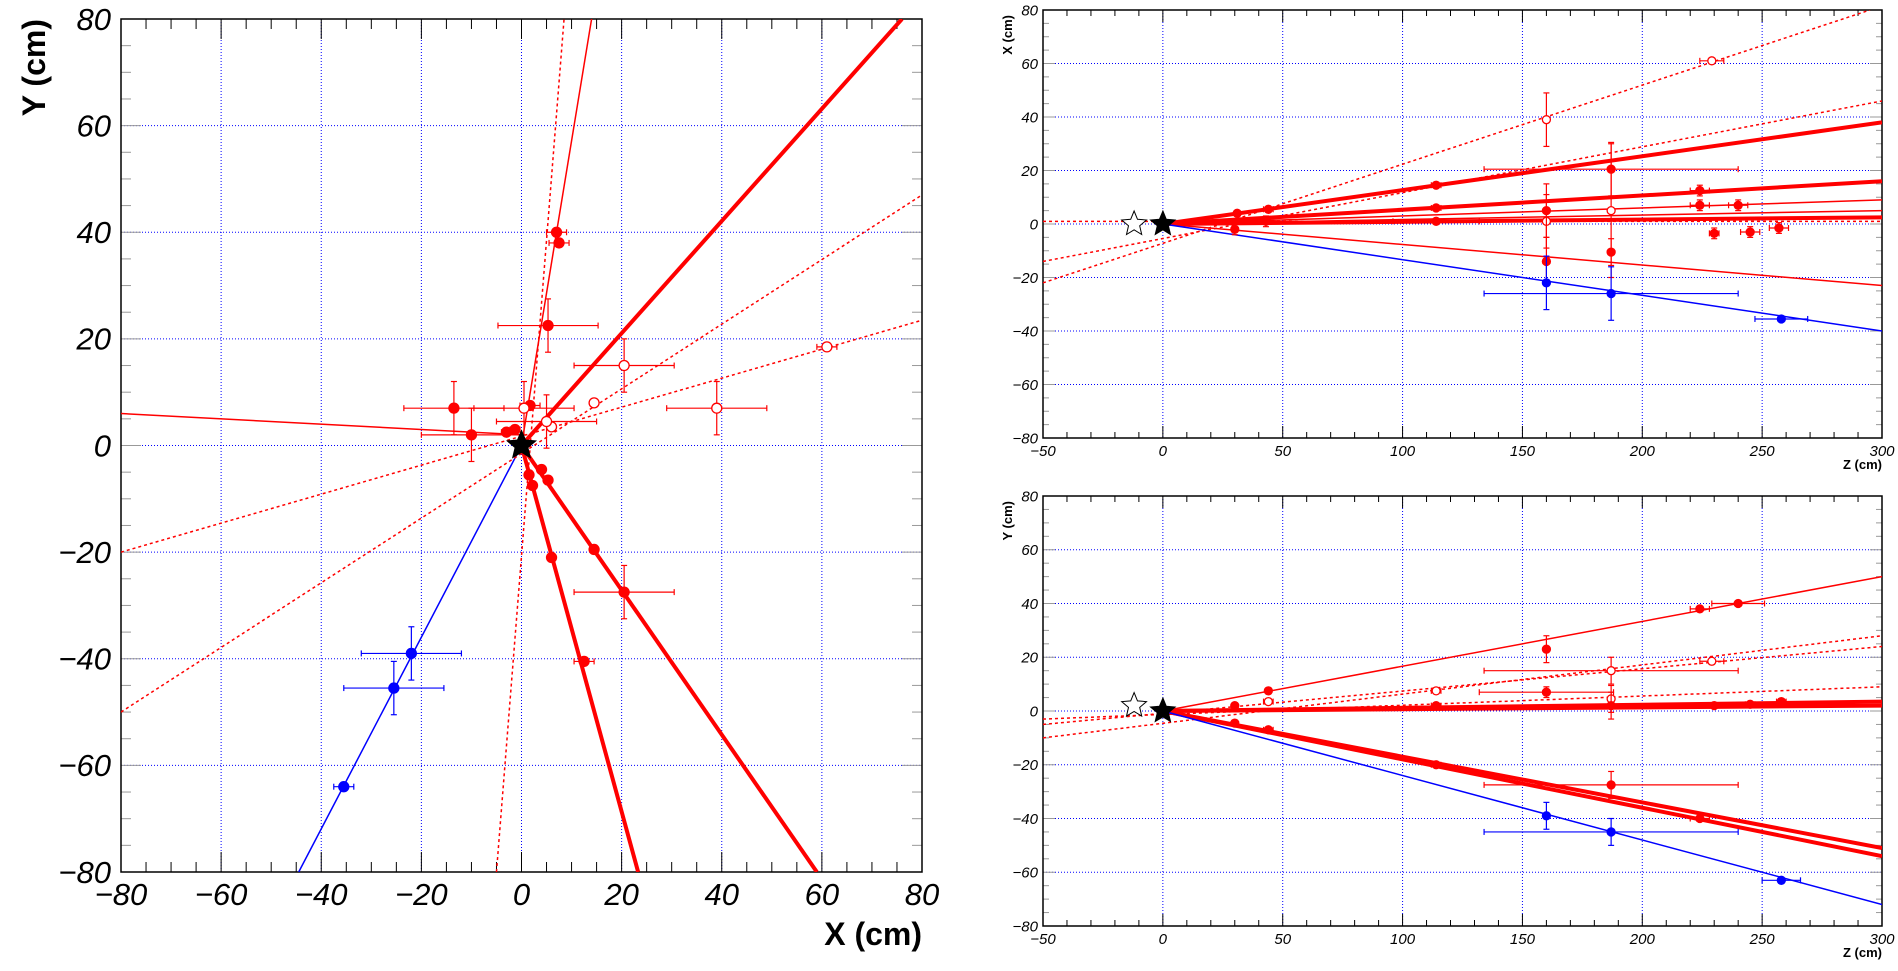 Image resolution: width=1898 pixels, height=971 pixels. Describe the element at coordinates (922, 894) in the screenshot. I see `x-tick-label: 80` at that location.